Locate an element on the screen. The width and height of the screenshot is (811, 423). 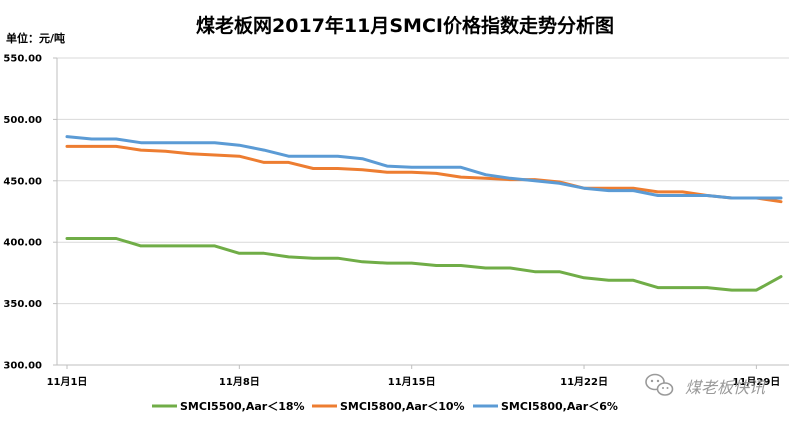
wechat-icon is located at coordinates (659, 384).